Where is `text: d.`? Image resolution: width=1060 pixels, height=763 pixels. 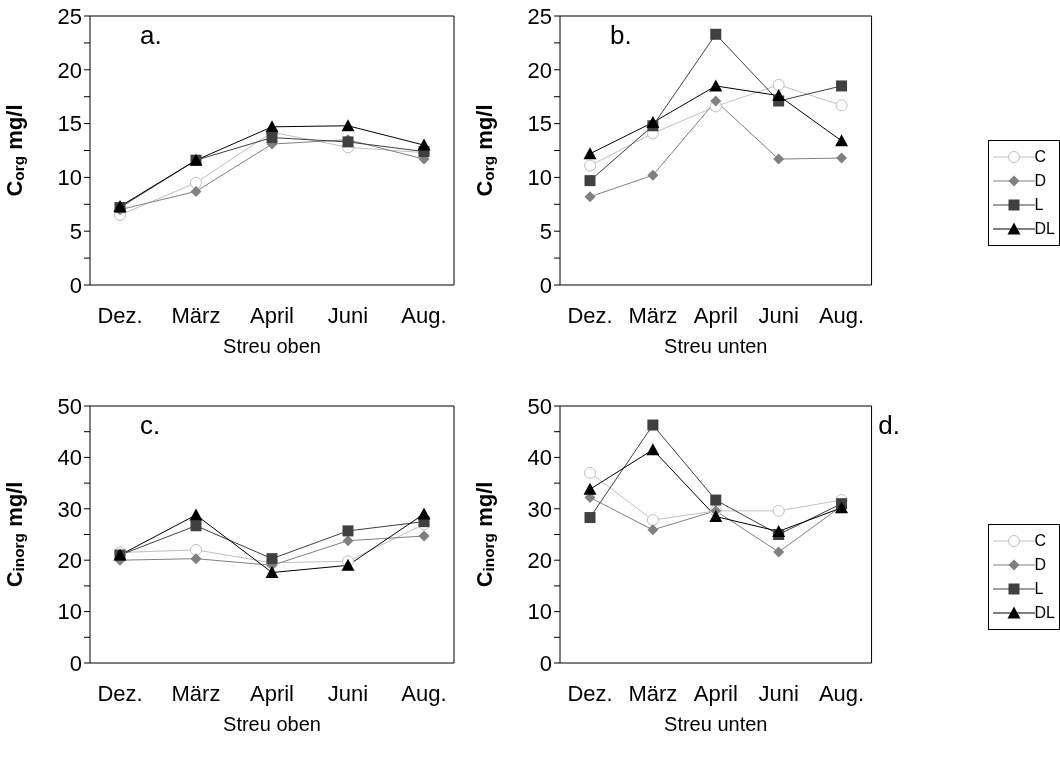
text: d. is located at coordinates (889, 425).